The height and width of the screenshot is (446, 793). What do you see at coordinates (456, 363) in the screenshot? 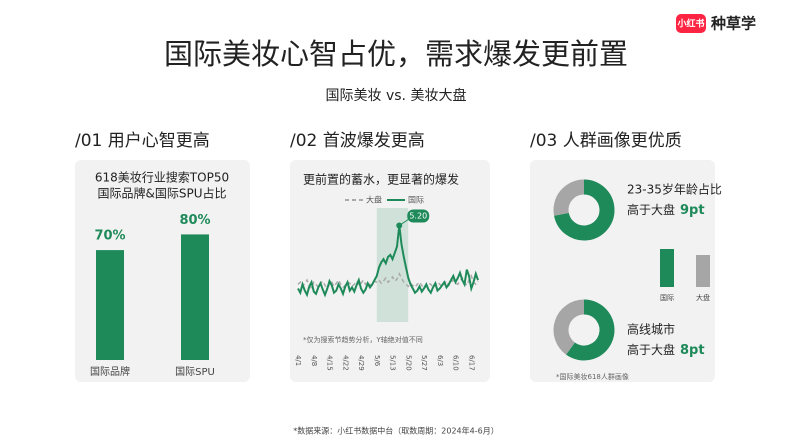
I see `x-tick-label: 6/10` at bounding box center [456, 363].